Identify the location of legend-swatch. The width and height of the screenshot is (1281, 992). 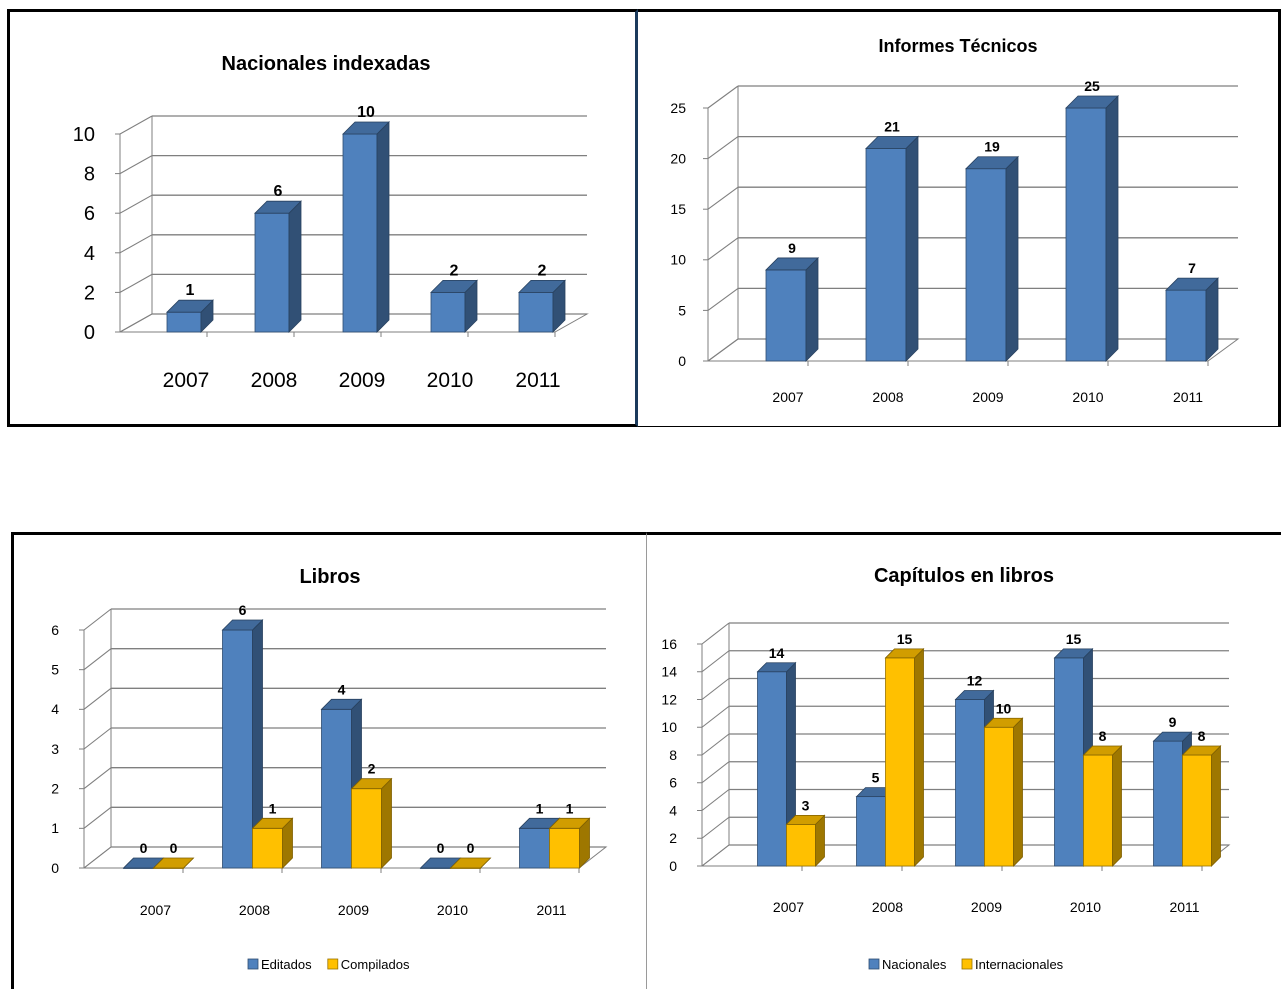
(967, 964).